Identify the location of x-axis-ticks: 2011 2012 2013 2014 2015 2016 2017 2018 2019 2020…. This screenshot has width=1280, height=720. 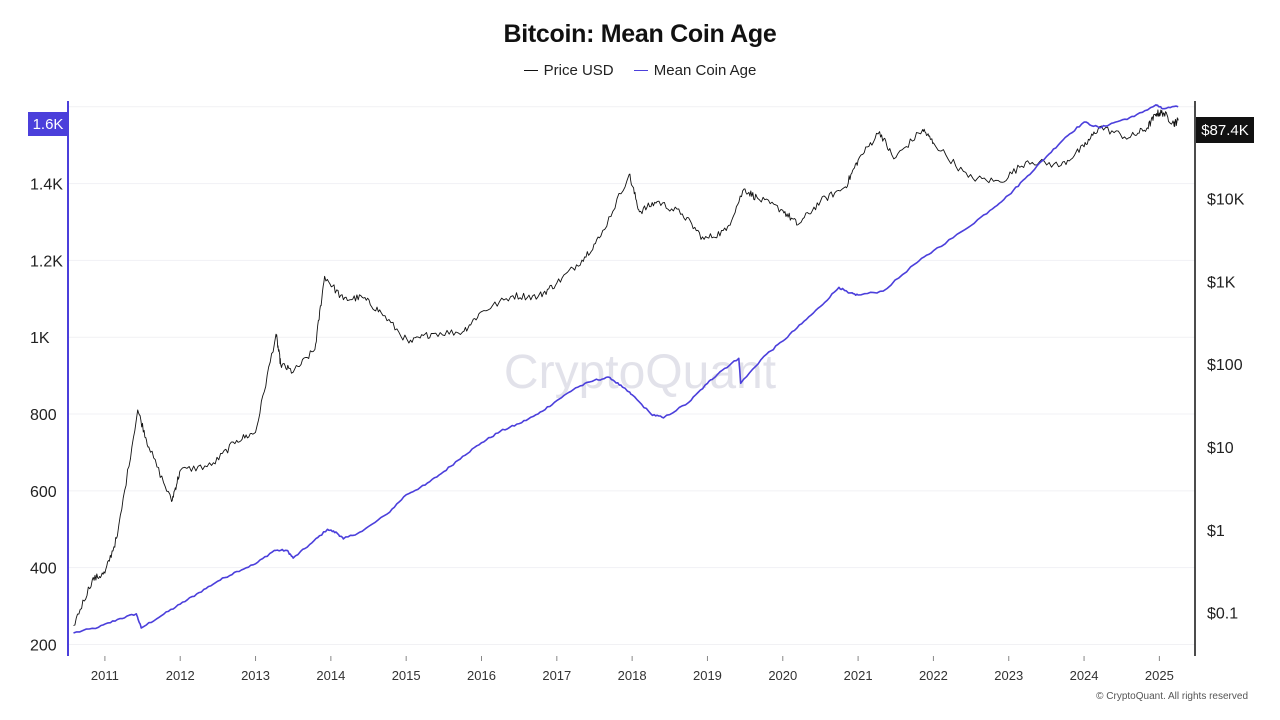
(632, 669).